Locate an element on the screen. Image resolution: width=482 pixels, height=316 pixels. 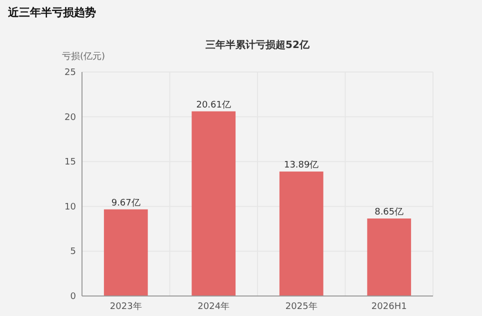
chart-title: 近三年半亏损趋势 is located at coordinates (51, 12).